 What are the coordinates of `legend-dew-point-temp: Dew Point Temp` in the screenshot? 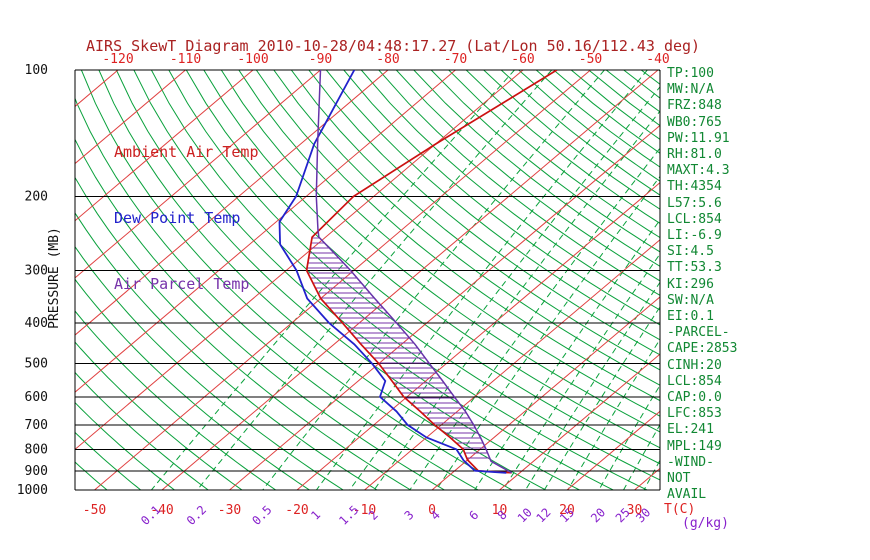 It's located at (177, 218).